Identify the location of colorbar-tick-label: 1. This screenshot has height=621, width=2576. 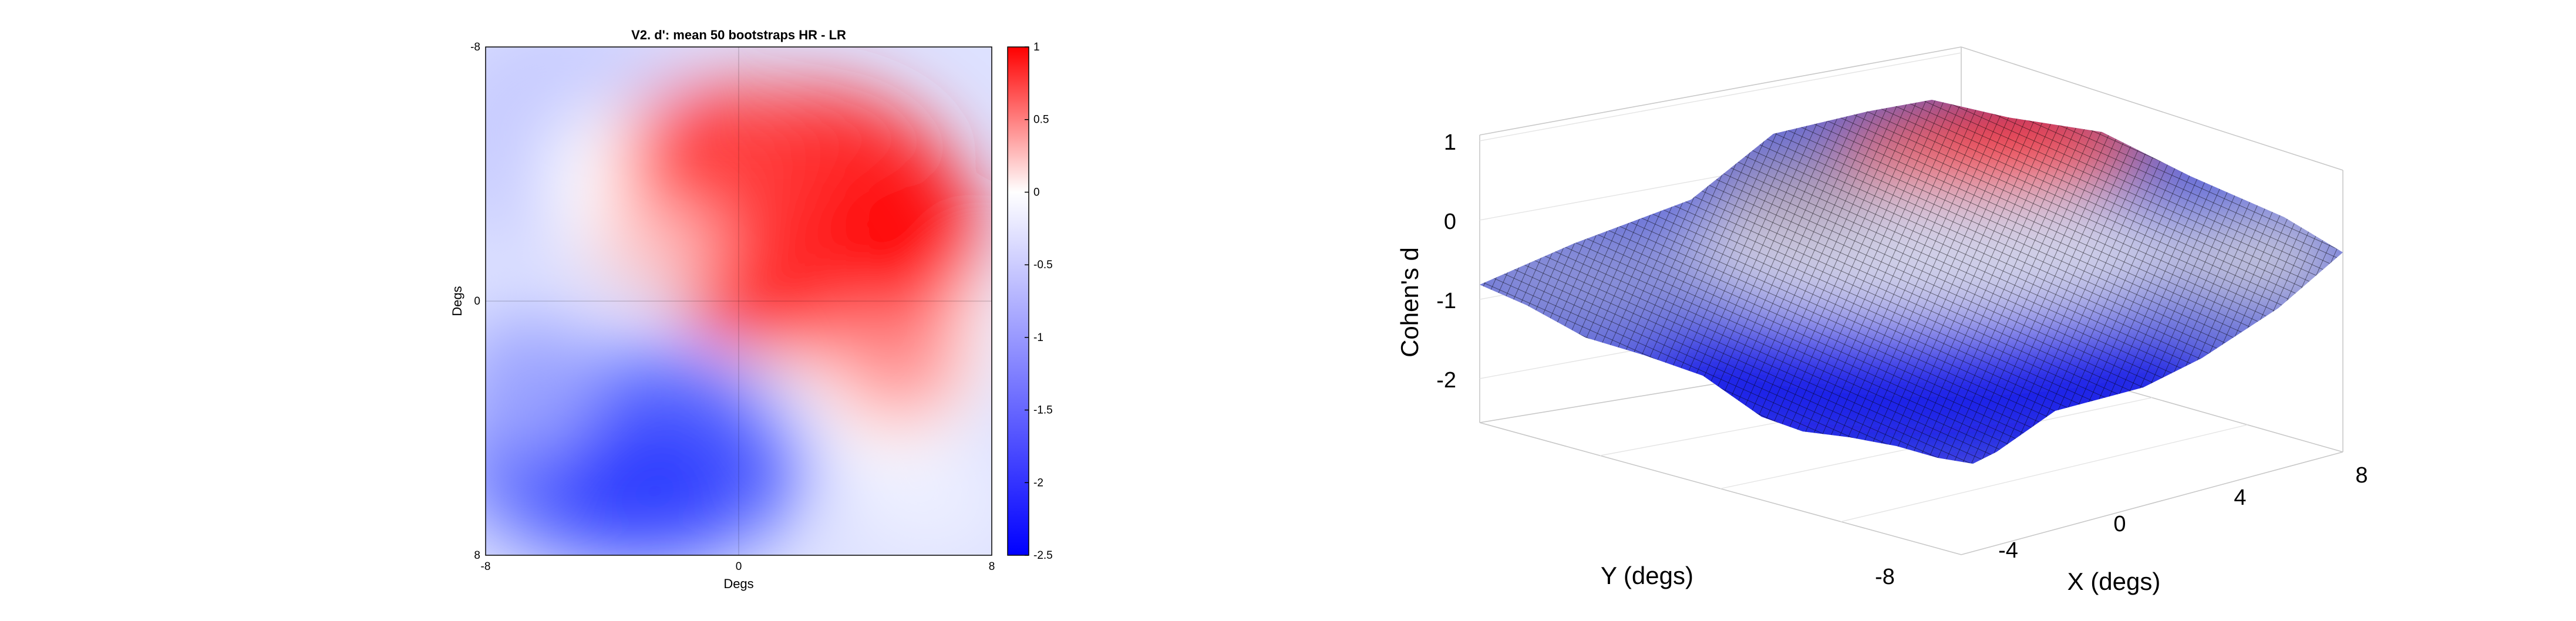
(1036, 47).